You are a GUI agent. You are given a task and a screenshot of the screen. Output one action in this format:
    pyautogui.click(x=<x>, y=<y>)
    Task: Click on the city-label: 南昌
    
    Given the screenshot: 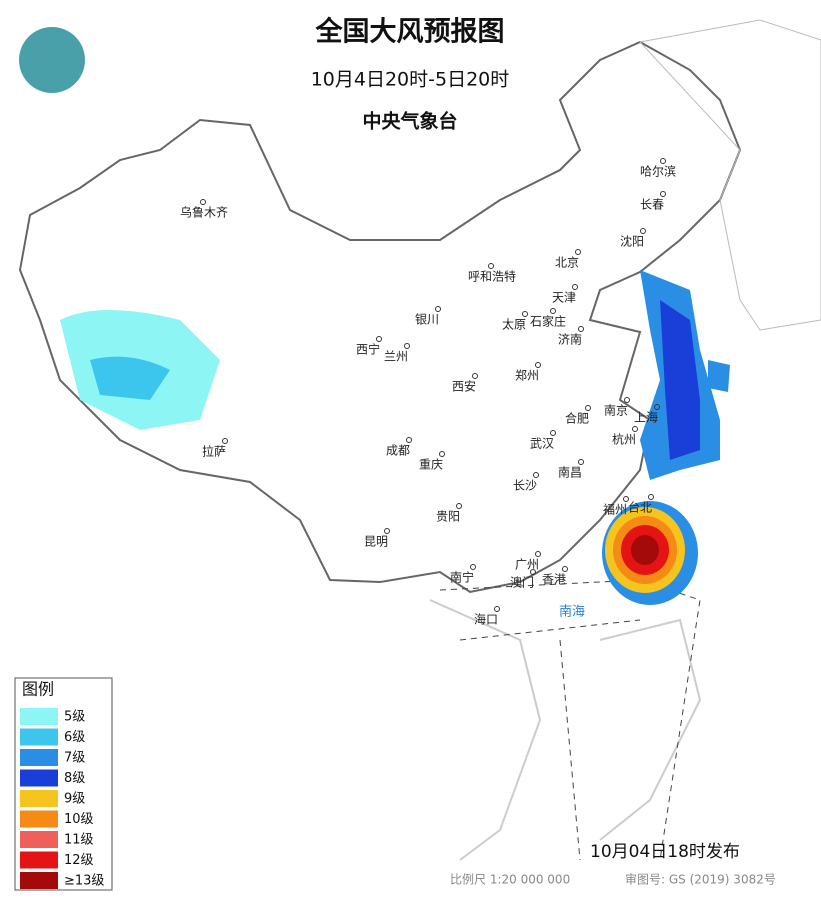 What is the action you would take?
    pyautogui.click(x=570, y=472)
    